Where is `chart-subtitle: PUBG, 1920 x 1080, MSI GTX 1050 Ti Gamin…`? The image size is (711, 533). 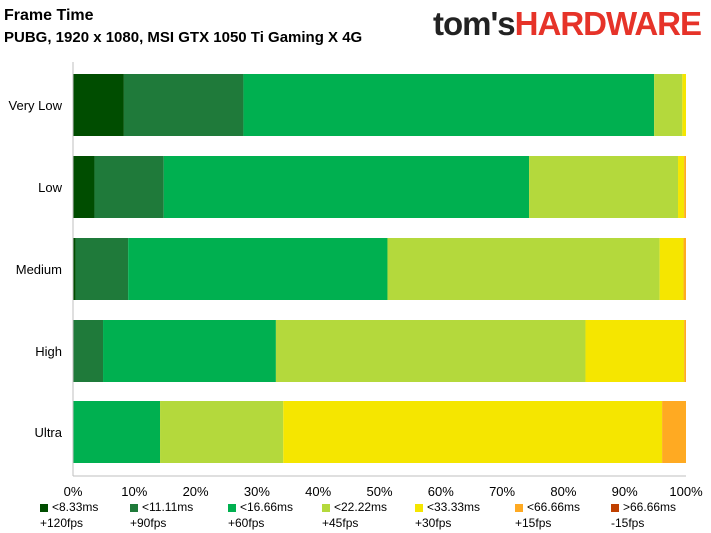
chart-subtitle: PUBG, 1920 x 1080, MSI GTX 1050 Ti Gamin… is located at coordinates (183, 37).